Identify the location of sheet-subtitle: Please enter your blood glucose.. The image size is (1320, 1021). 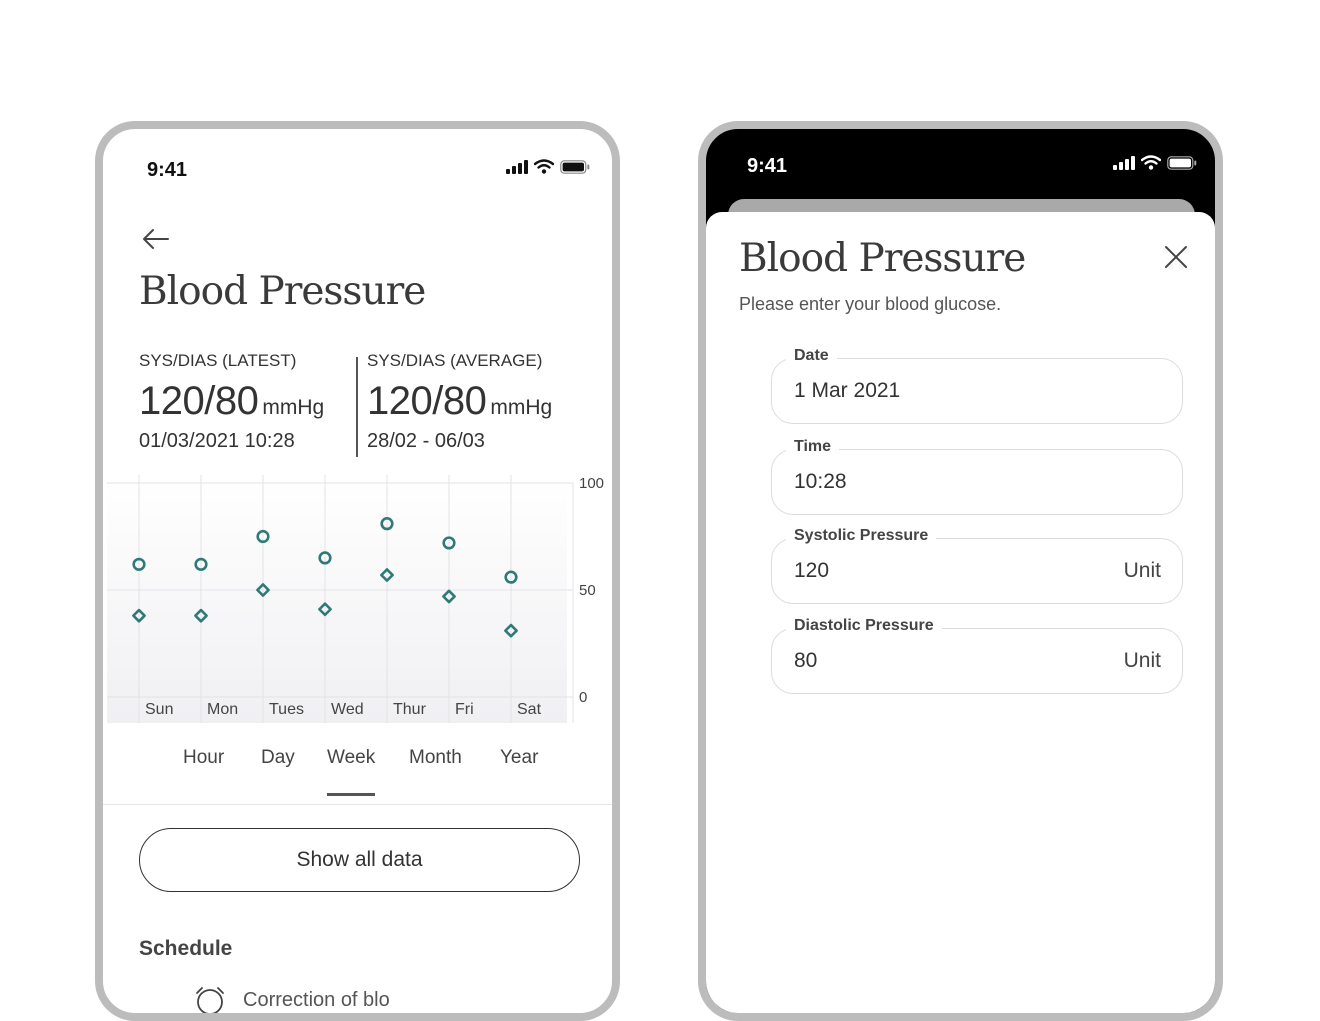
(870, 304).